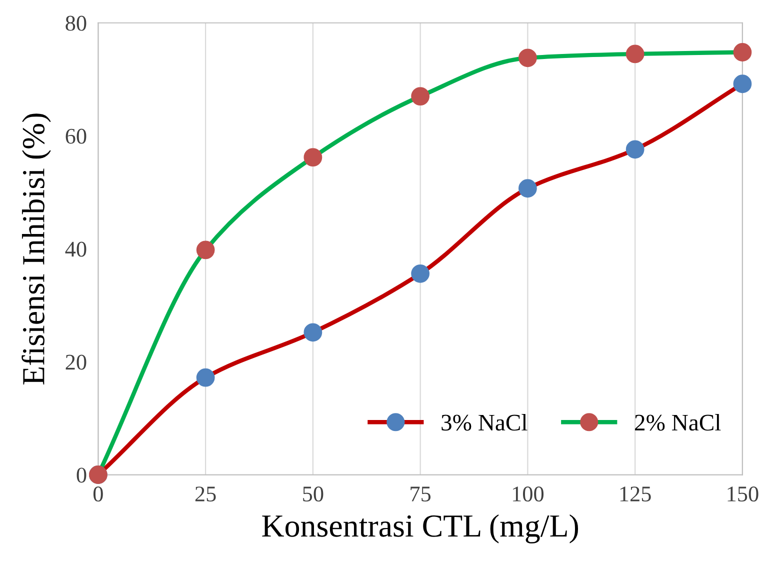 The width and height of the screenshot is (767, 572). Describe the element at coordinates (81, 475) in the screenshot. I see `y-tick-label: 0` at that location.